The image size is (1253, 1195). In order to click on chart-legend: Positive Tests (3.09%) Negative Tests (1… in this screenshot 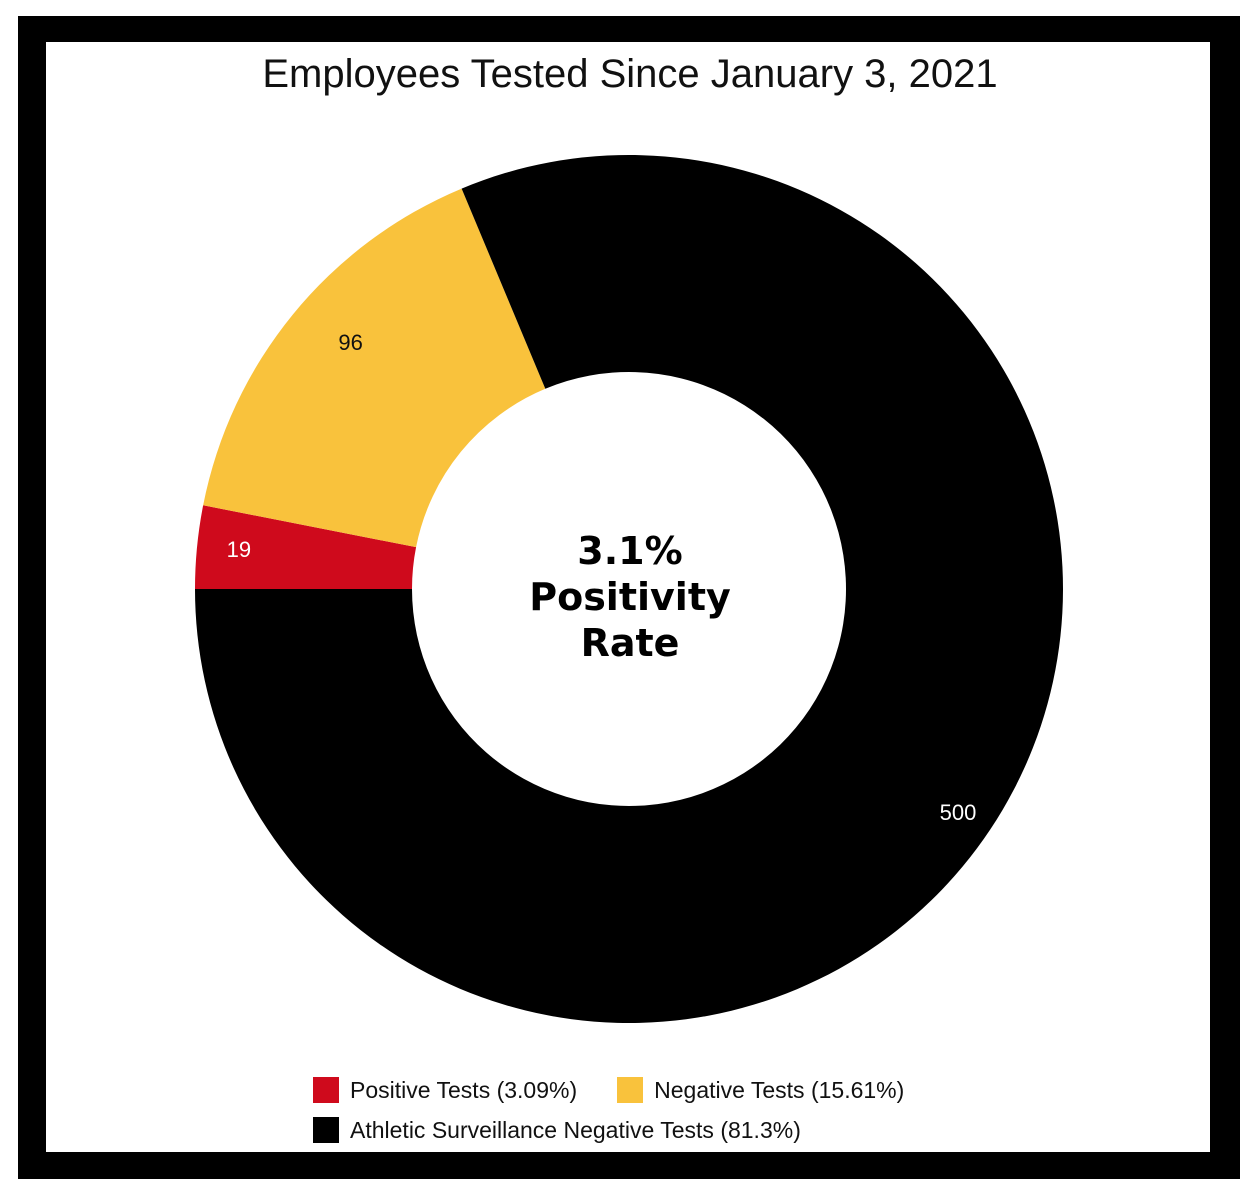, I will do `click(628, 1116)`.